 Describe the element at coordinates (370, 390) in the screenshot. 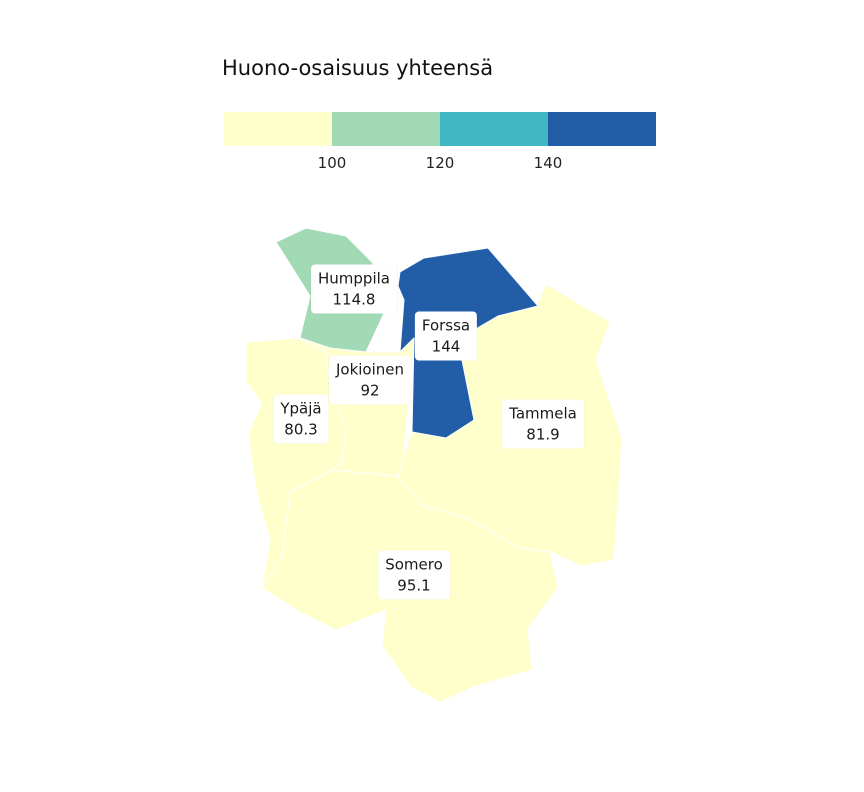

I see `label-jokioinen-value: 92` at that location.